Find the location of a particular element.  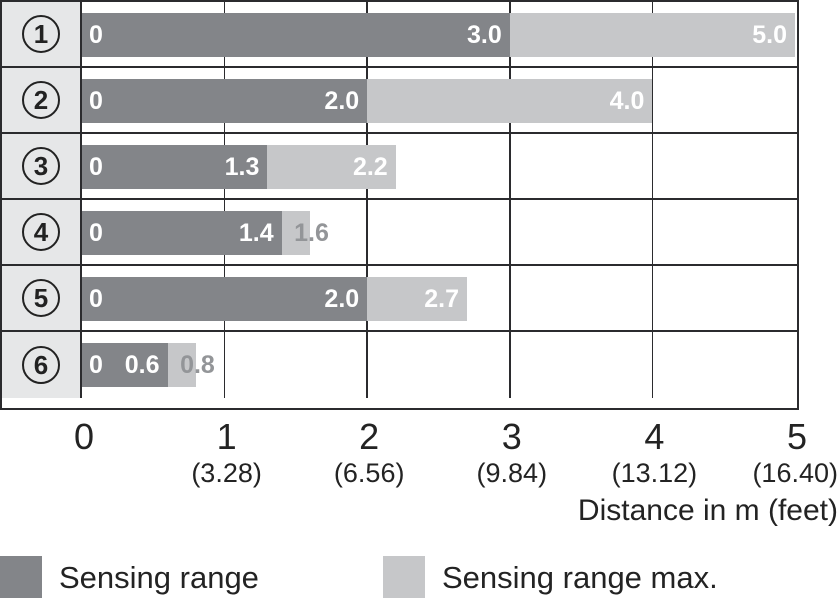

bar-sensing-value: 1.3 is located at coordinates (242, 166).